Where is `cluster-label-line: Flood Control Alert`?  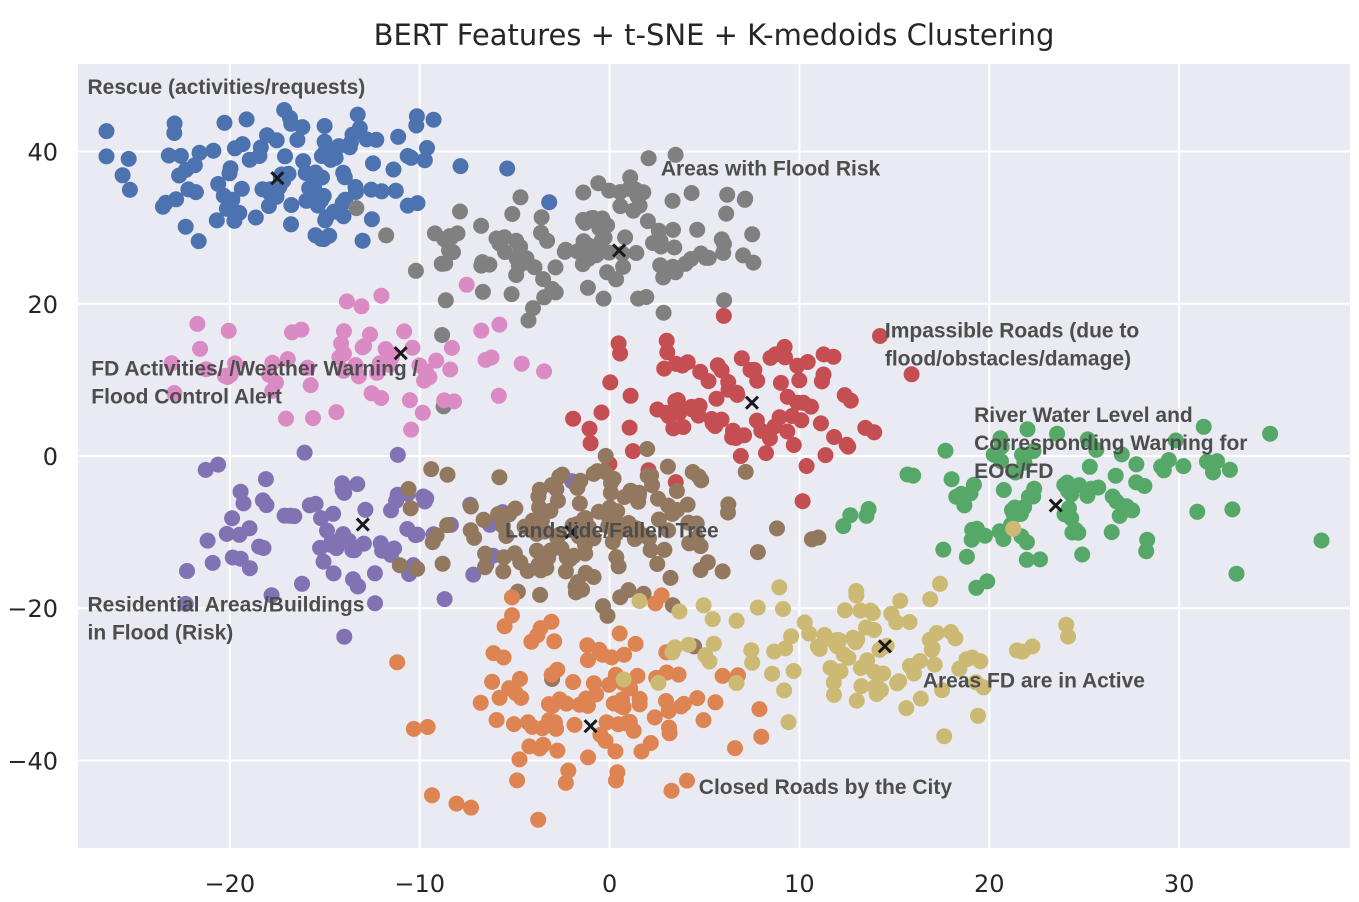 cluster-label-line: Flood Control Alert is located at coordinates (186, 396).